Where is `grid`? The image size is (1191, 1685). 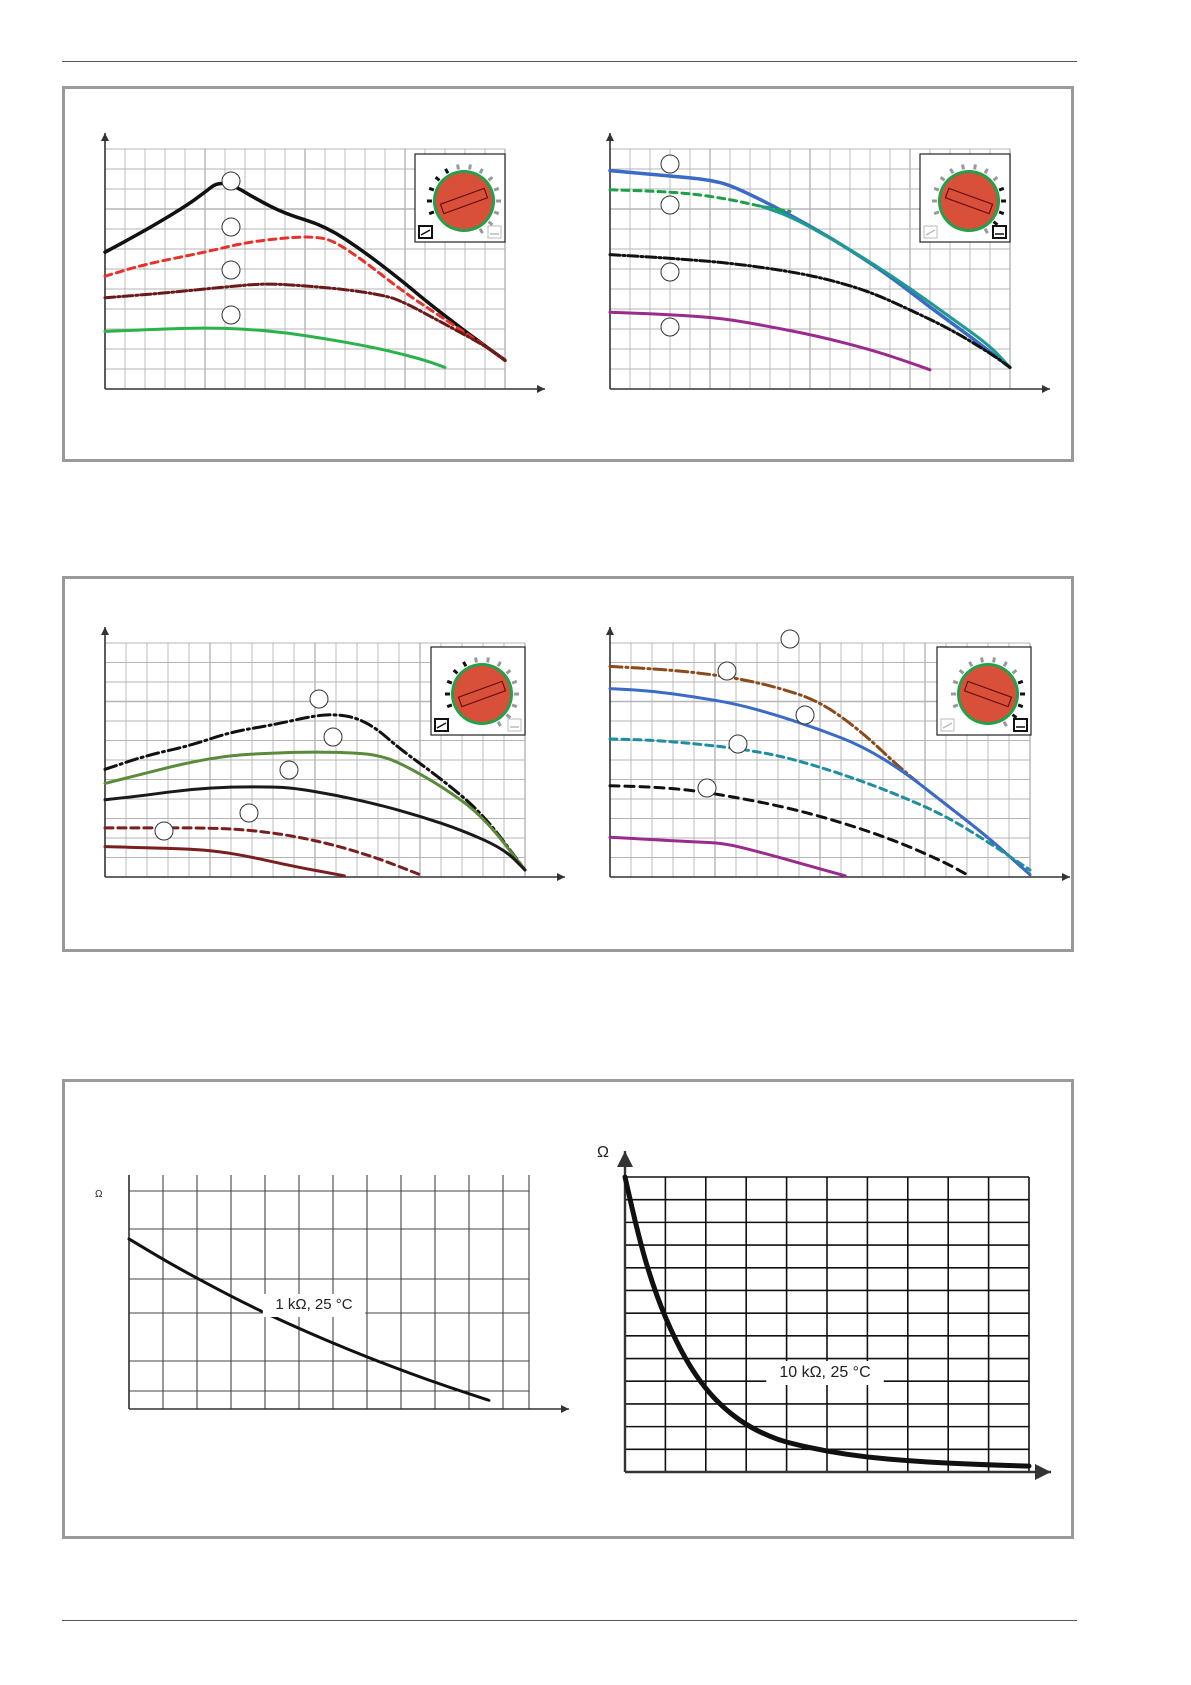 grid is located at coordinates (827, 1324).